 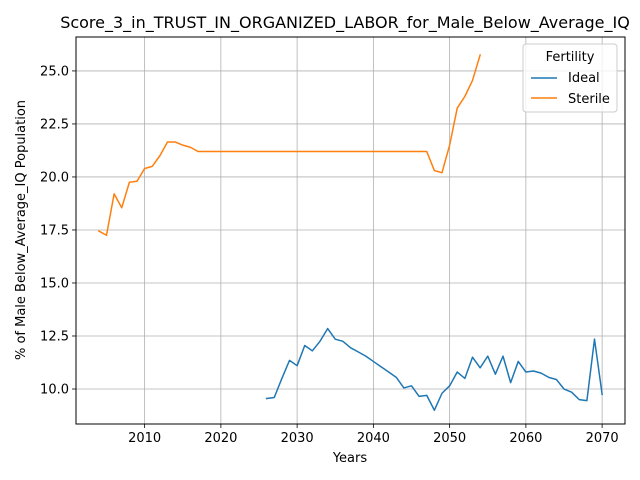 What do you see at coordinates (350, 458) in the screenshot?
I see `x-axis-label: Years` at bounding box center [350, 458].